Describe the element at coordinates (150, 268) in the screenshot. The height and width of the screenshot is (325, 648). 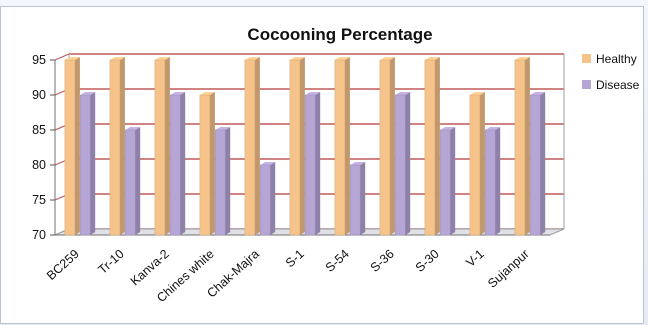
I see `x-tick-label: Kanva-2` at that location.